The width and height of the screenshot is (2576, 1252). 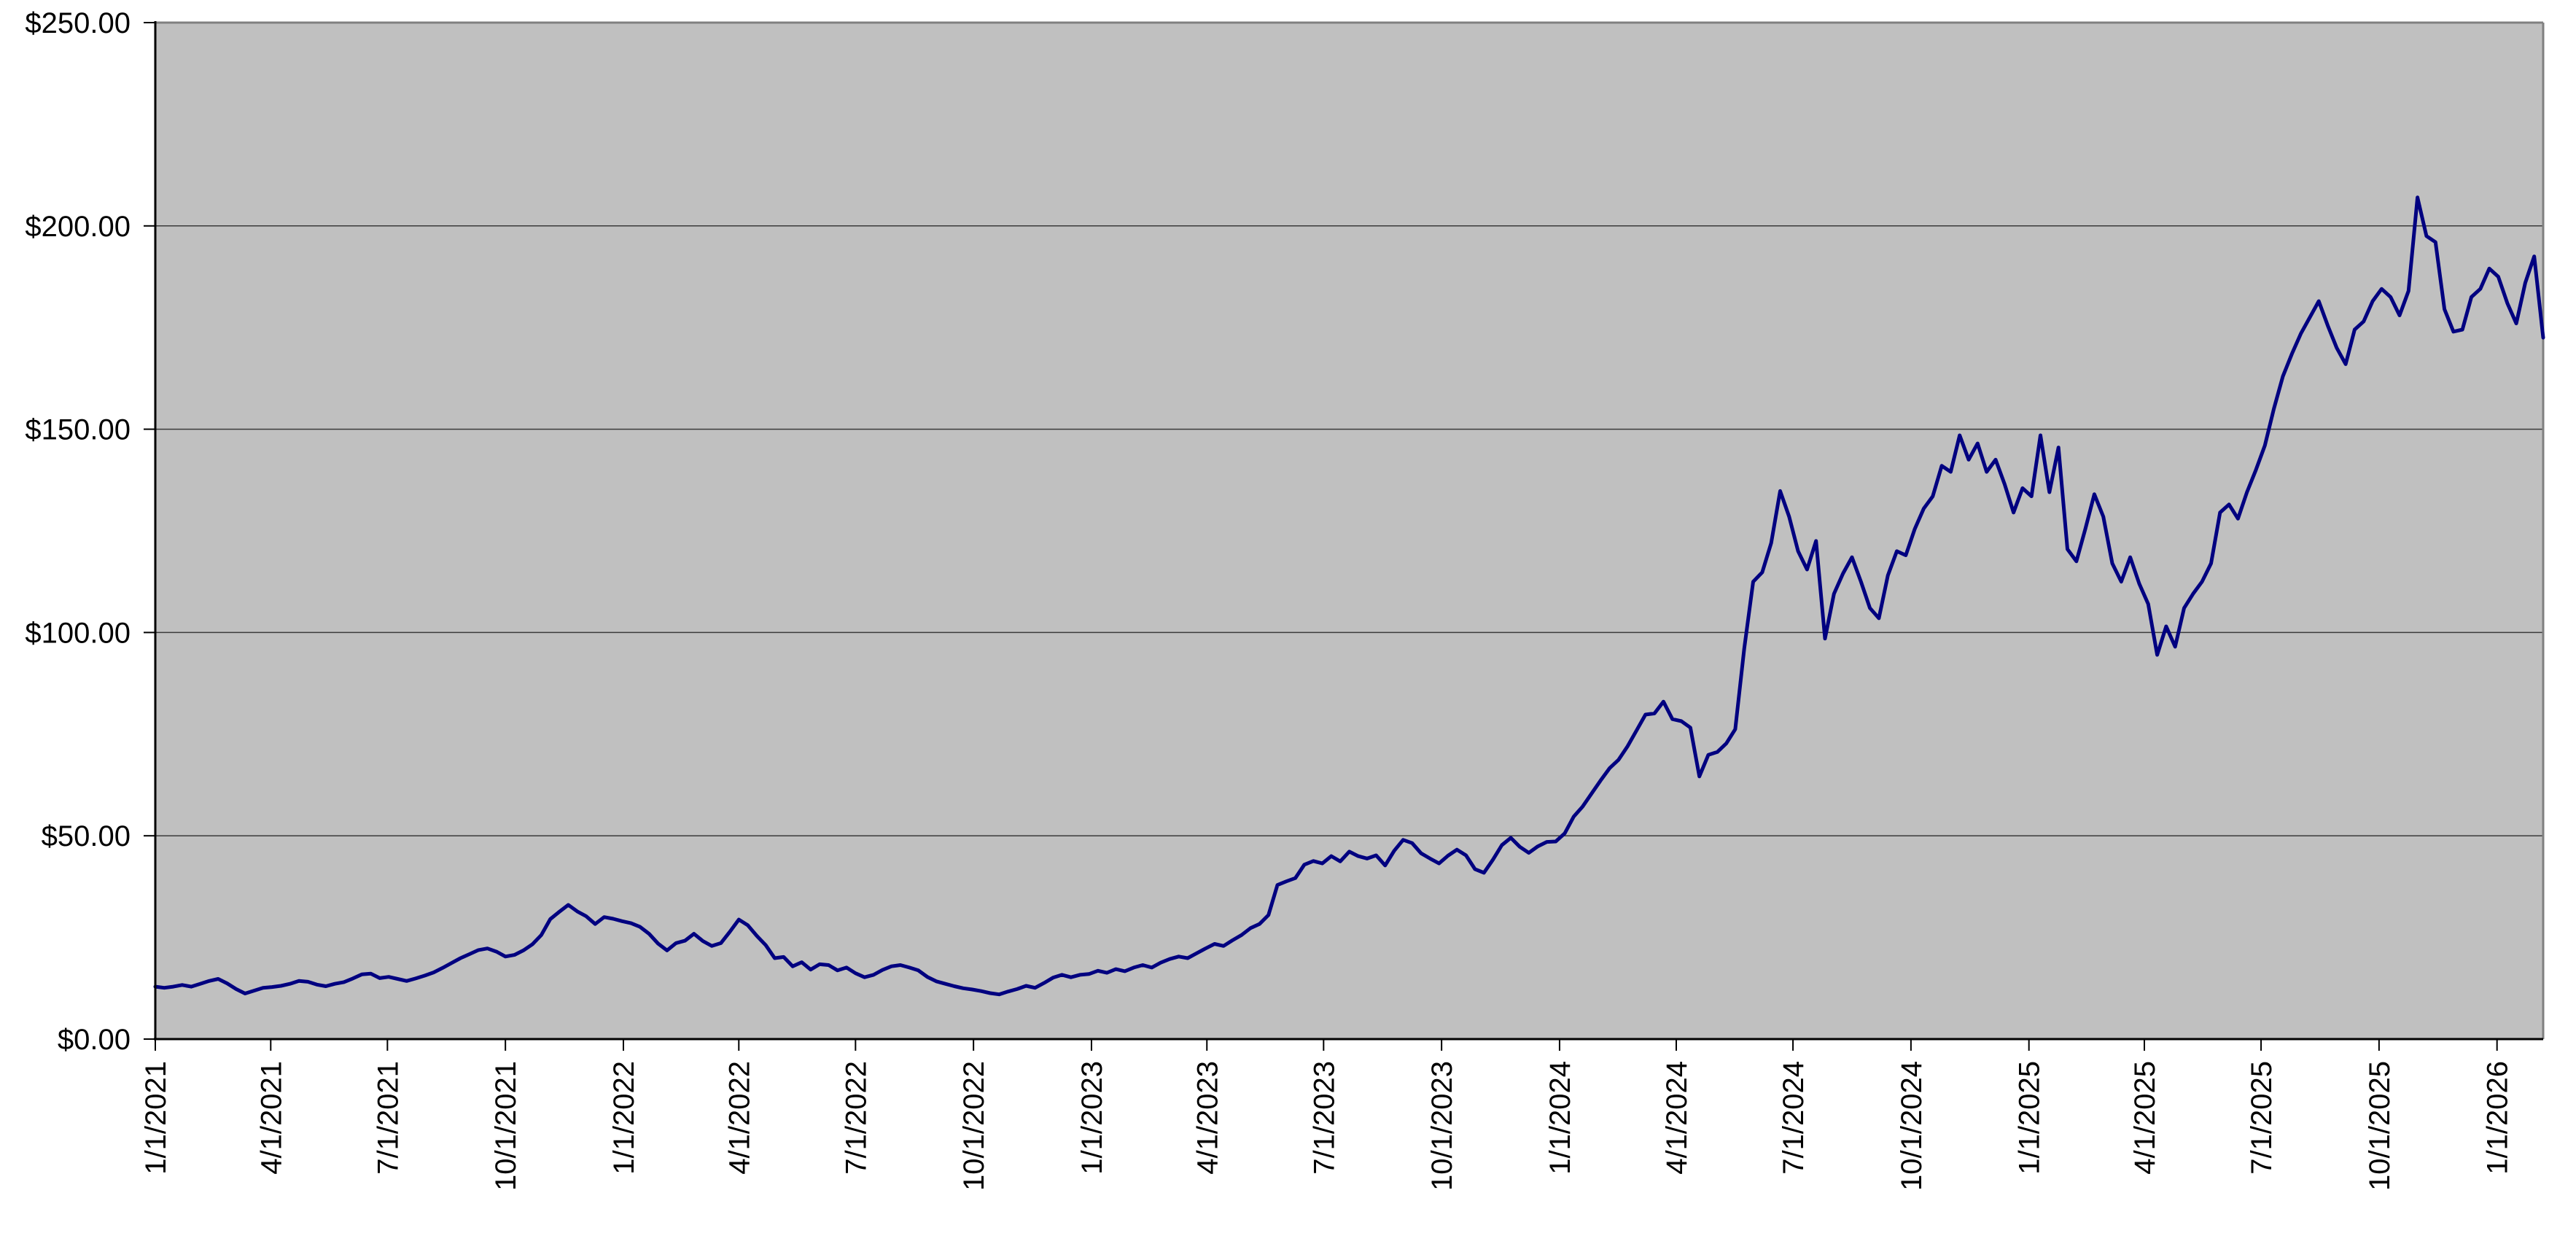 I want to click on x-axis-label: 1/1/2026, so click(x=2498, y=1118).